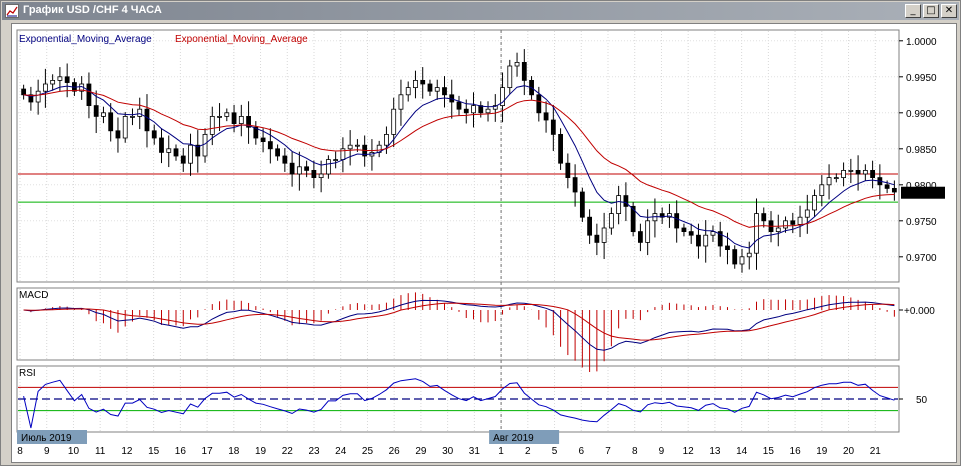  I want to click on maximize-button: □, so click(931, 11).